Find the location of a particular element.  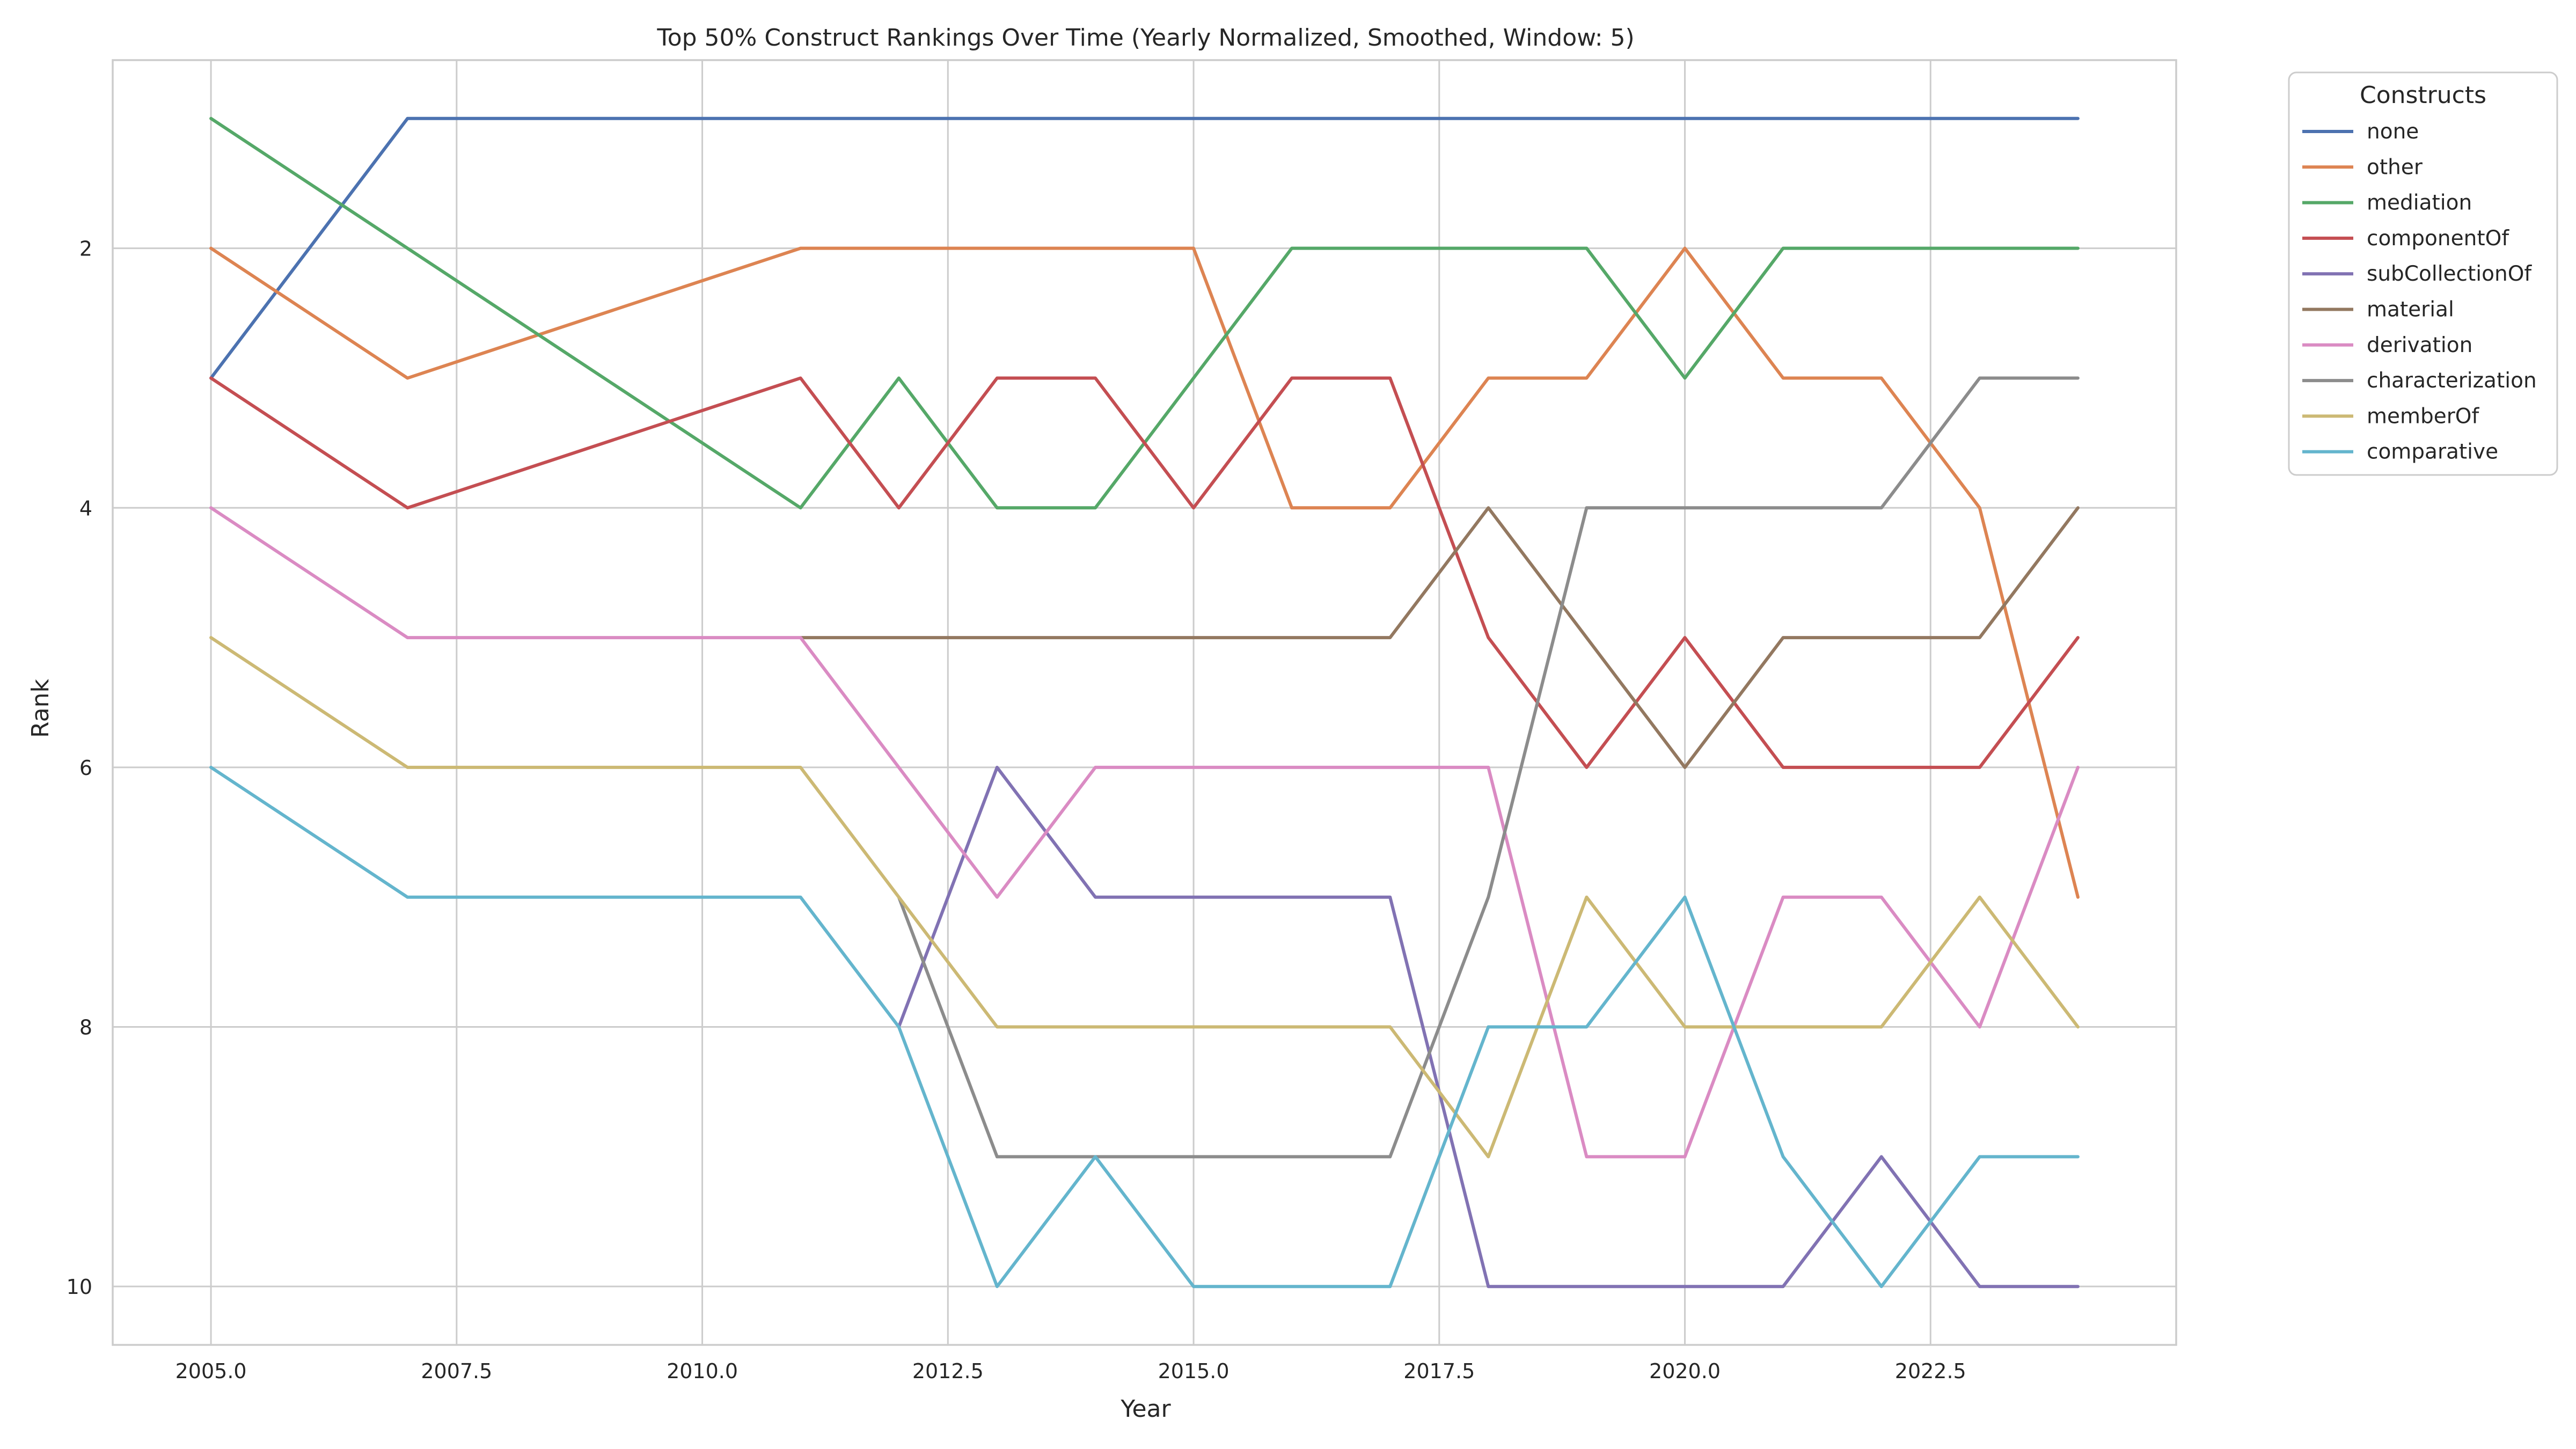

x-axis-label: Year is located at coordinates (1145, 1409).